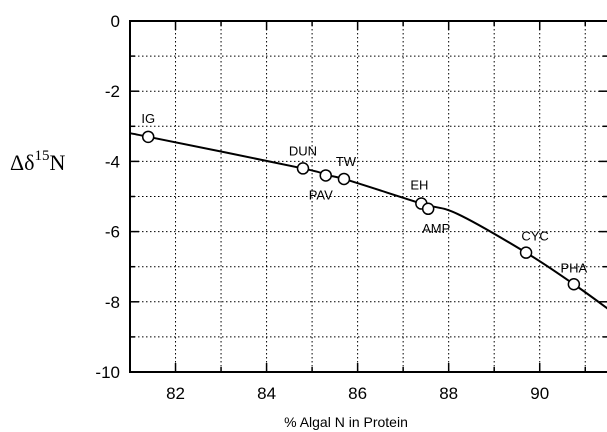 This screenshot has height=432, width=607. I want to click on point-label-pav: PAV, so click(321, 194).